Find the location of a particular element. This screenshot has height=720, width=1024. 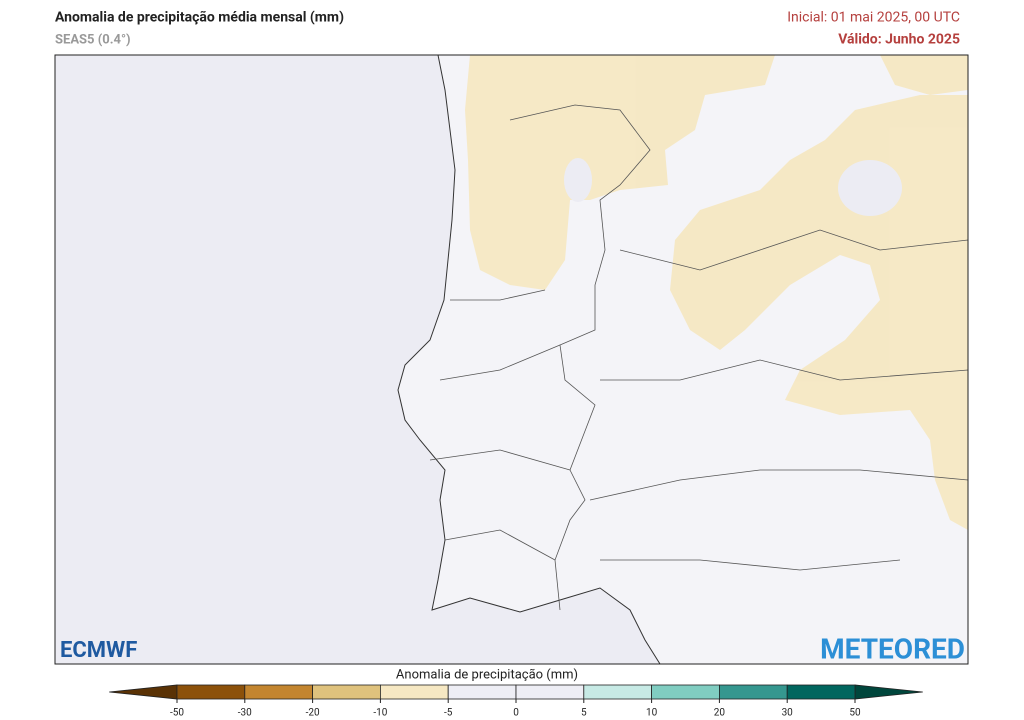

ecmwf-logo: ECMWF is located at coordinates (98, 650).